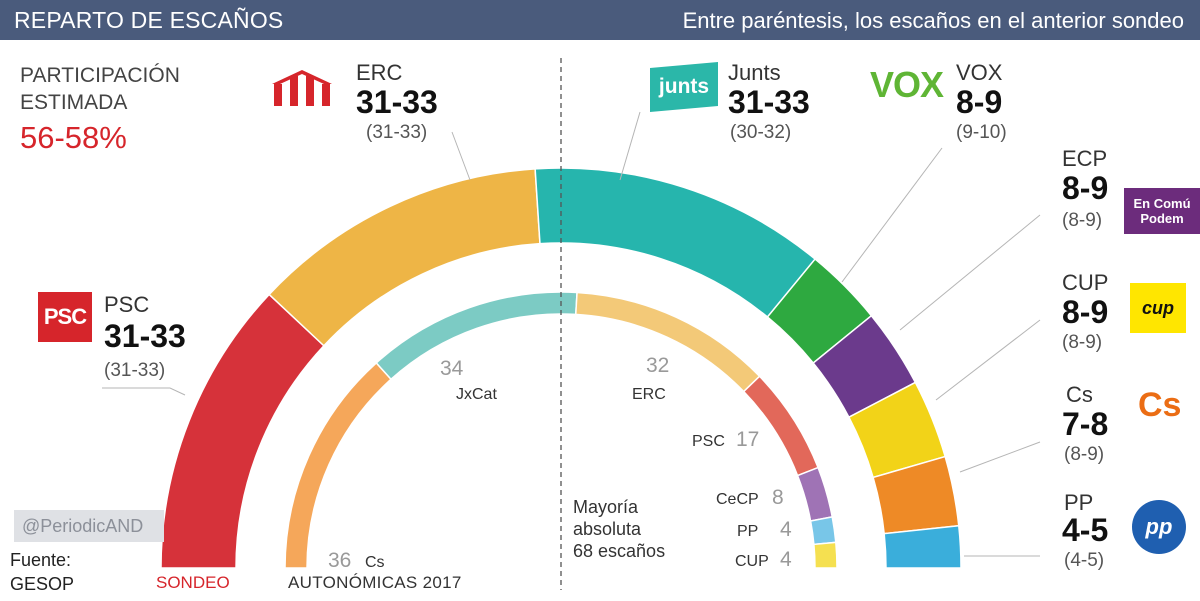 Image resolution: width=1200 pixels, height=601 pixels. Describe the element at coordinates (747, 531) in the screenshot. I see `inner-label-pp: PP` at that location.